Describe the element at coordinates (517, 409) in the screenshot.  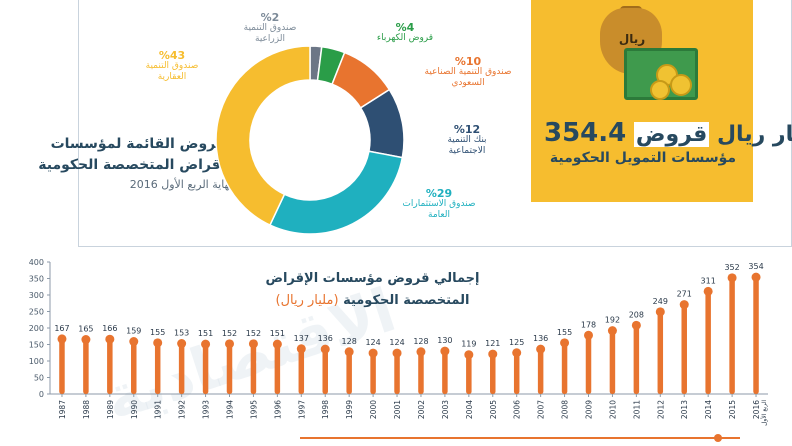
I see `x-tick-label: 2006` at that location.